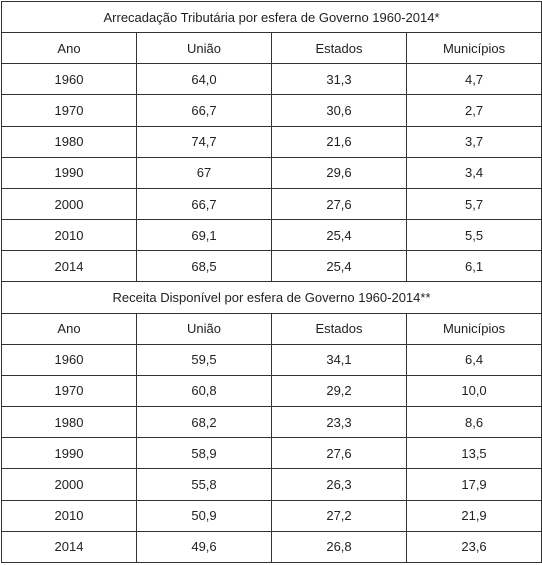 The height and width of the screenshot is (565, 542). Describe the element at coordinates (473, 110) in the screenshot. I see `value-cell: 2,7` at that location.